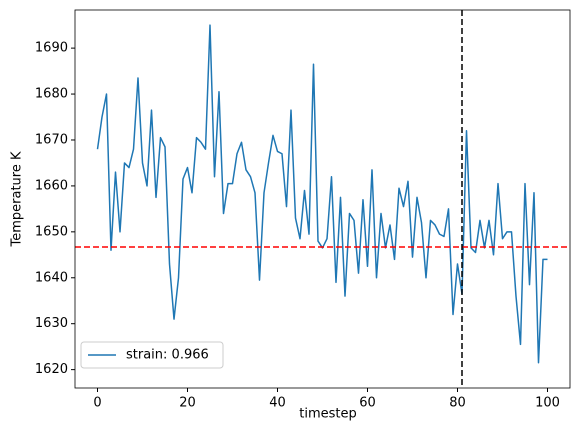  I want to click on y-tick-label: 1620, so click(51, 369).